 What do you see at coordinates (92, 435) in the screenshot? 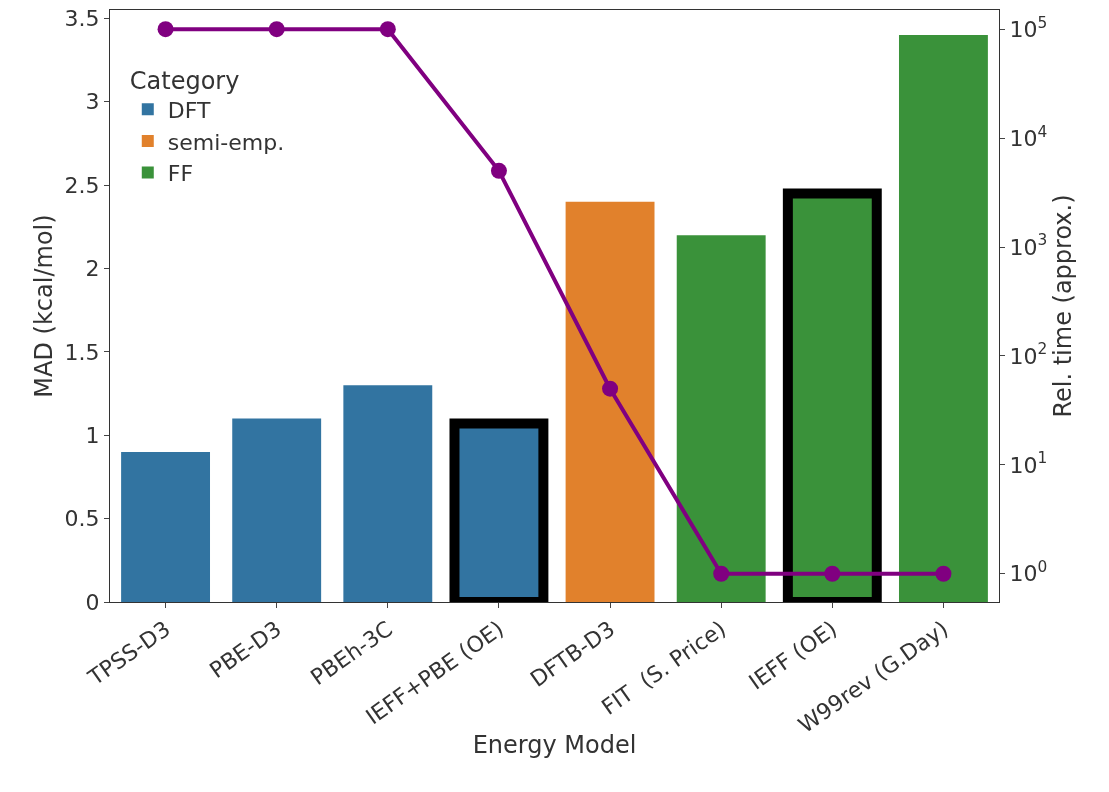
I see `y-tick-label: 1` at bounding box center [92, 435].